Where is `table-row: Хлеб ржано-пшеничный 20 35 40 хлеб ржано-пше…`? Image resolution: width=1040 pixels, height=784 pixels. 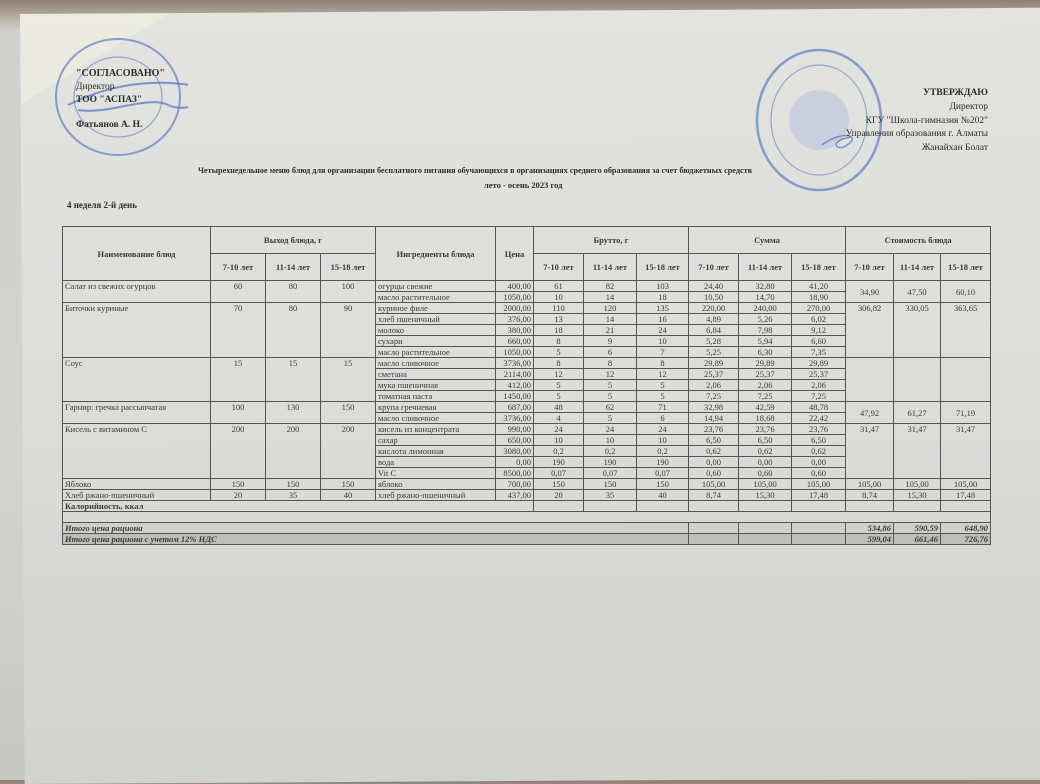 table-row: Хлеб ржано-пшеничный 20 35 40 хлеб ржано-пше… is located at coordinates (527, 495).